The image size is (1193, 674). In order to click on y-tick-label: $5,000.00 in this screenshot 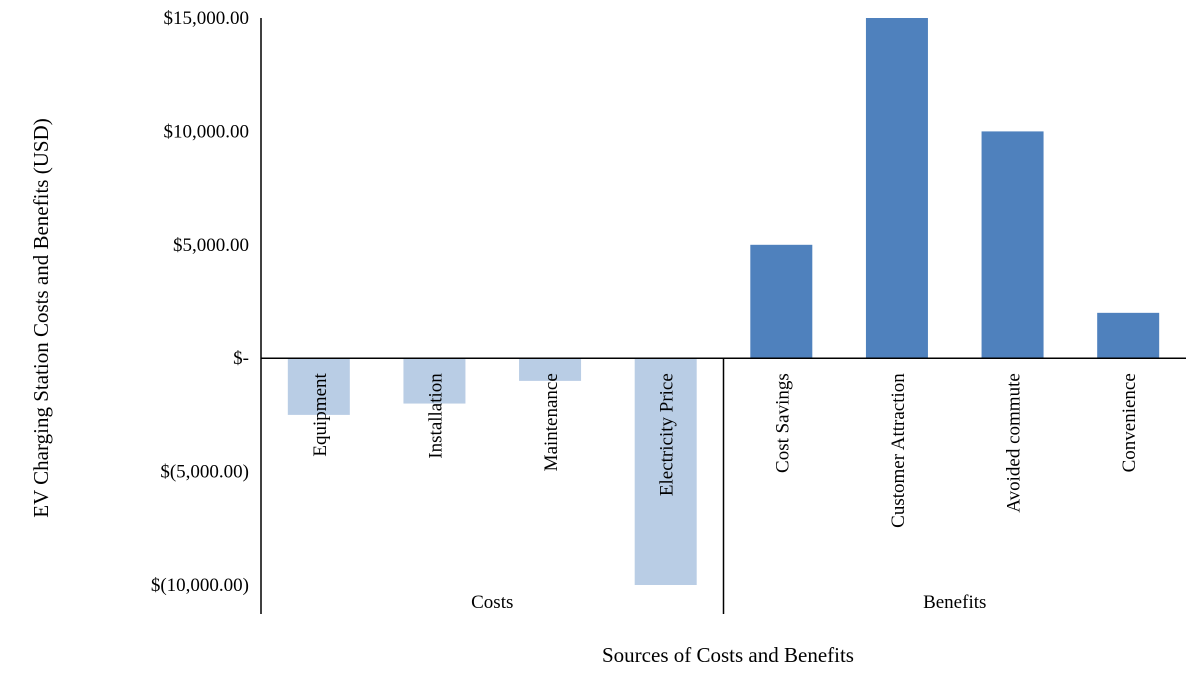, I will do `click(211, 245)`.